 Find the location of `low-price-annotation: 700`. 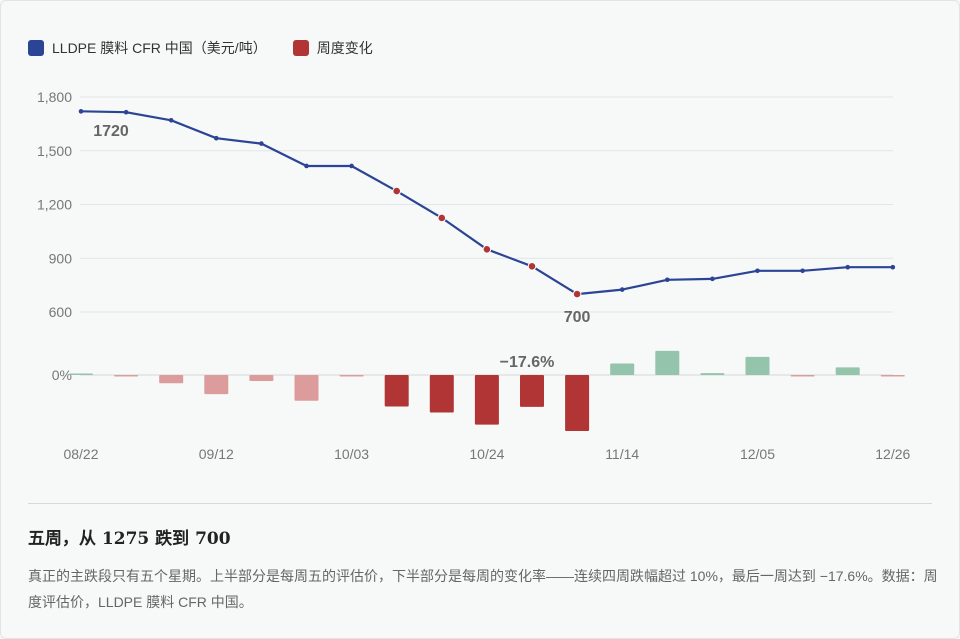

low-price-annotation: 700 is located at coordinates (577, 317).